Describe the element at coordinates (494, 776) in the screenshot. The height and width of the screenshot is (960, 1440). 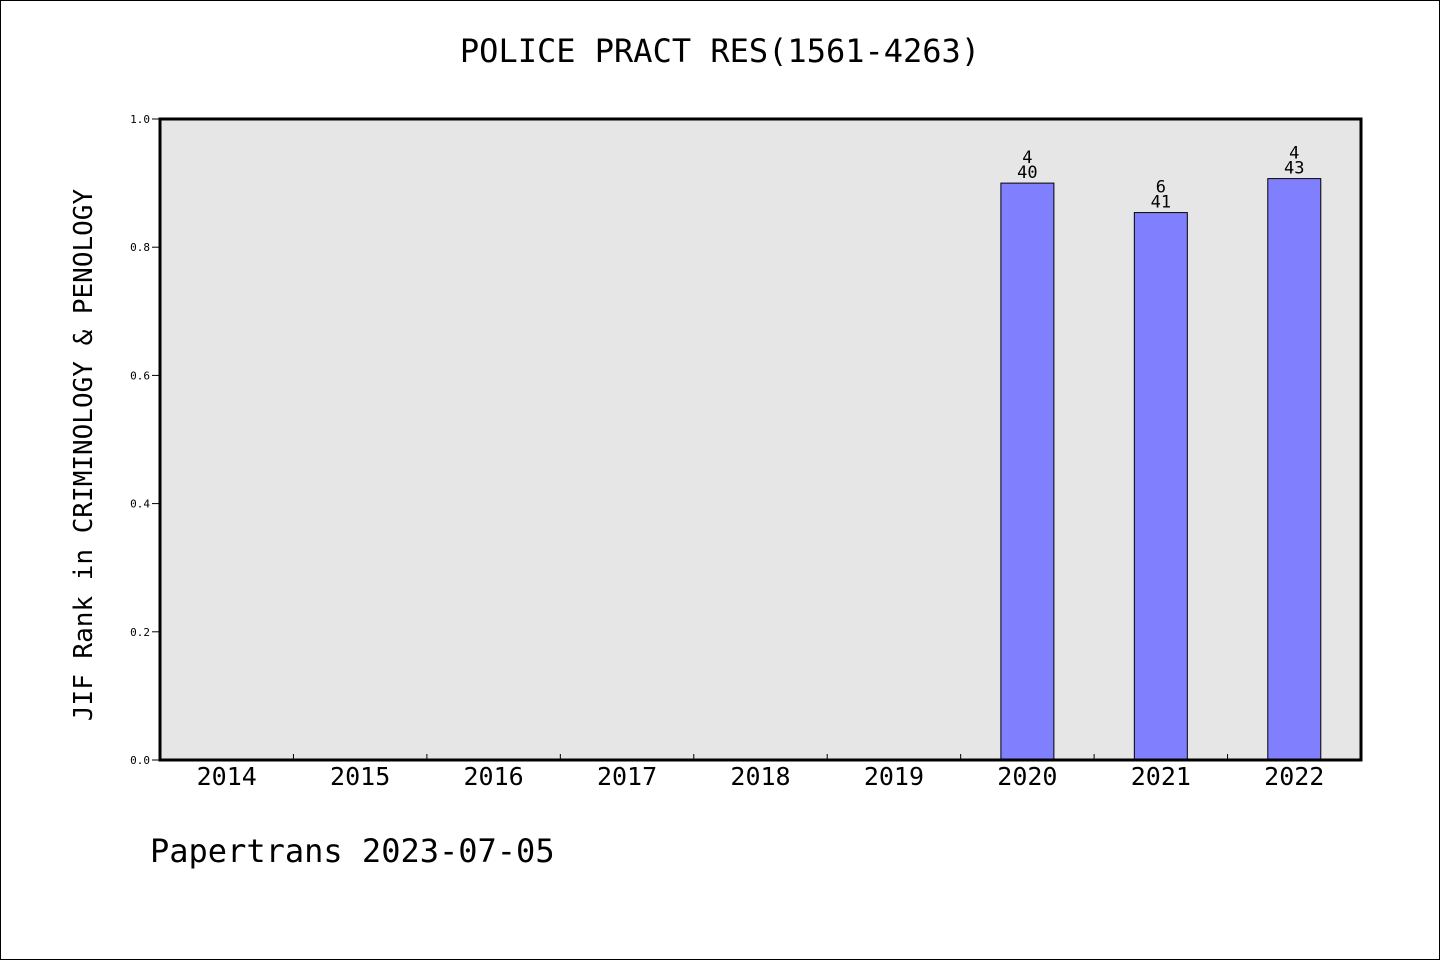
I see `x-tick-label: 2016` at that location.